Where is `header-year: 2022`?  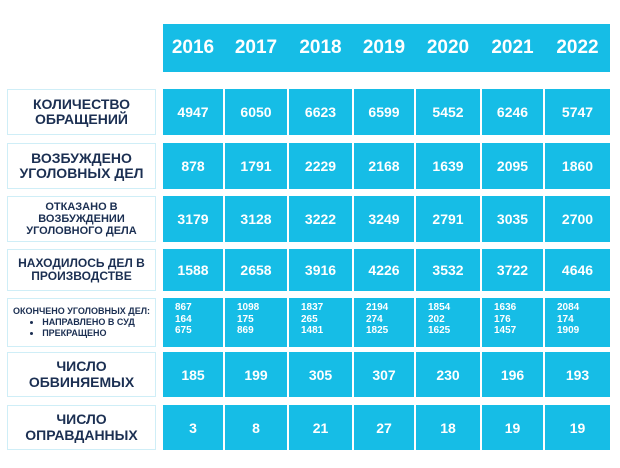
header-year: 2022 is located at coordinates (577, 48).